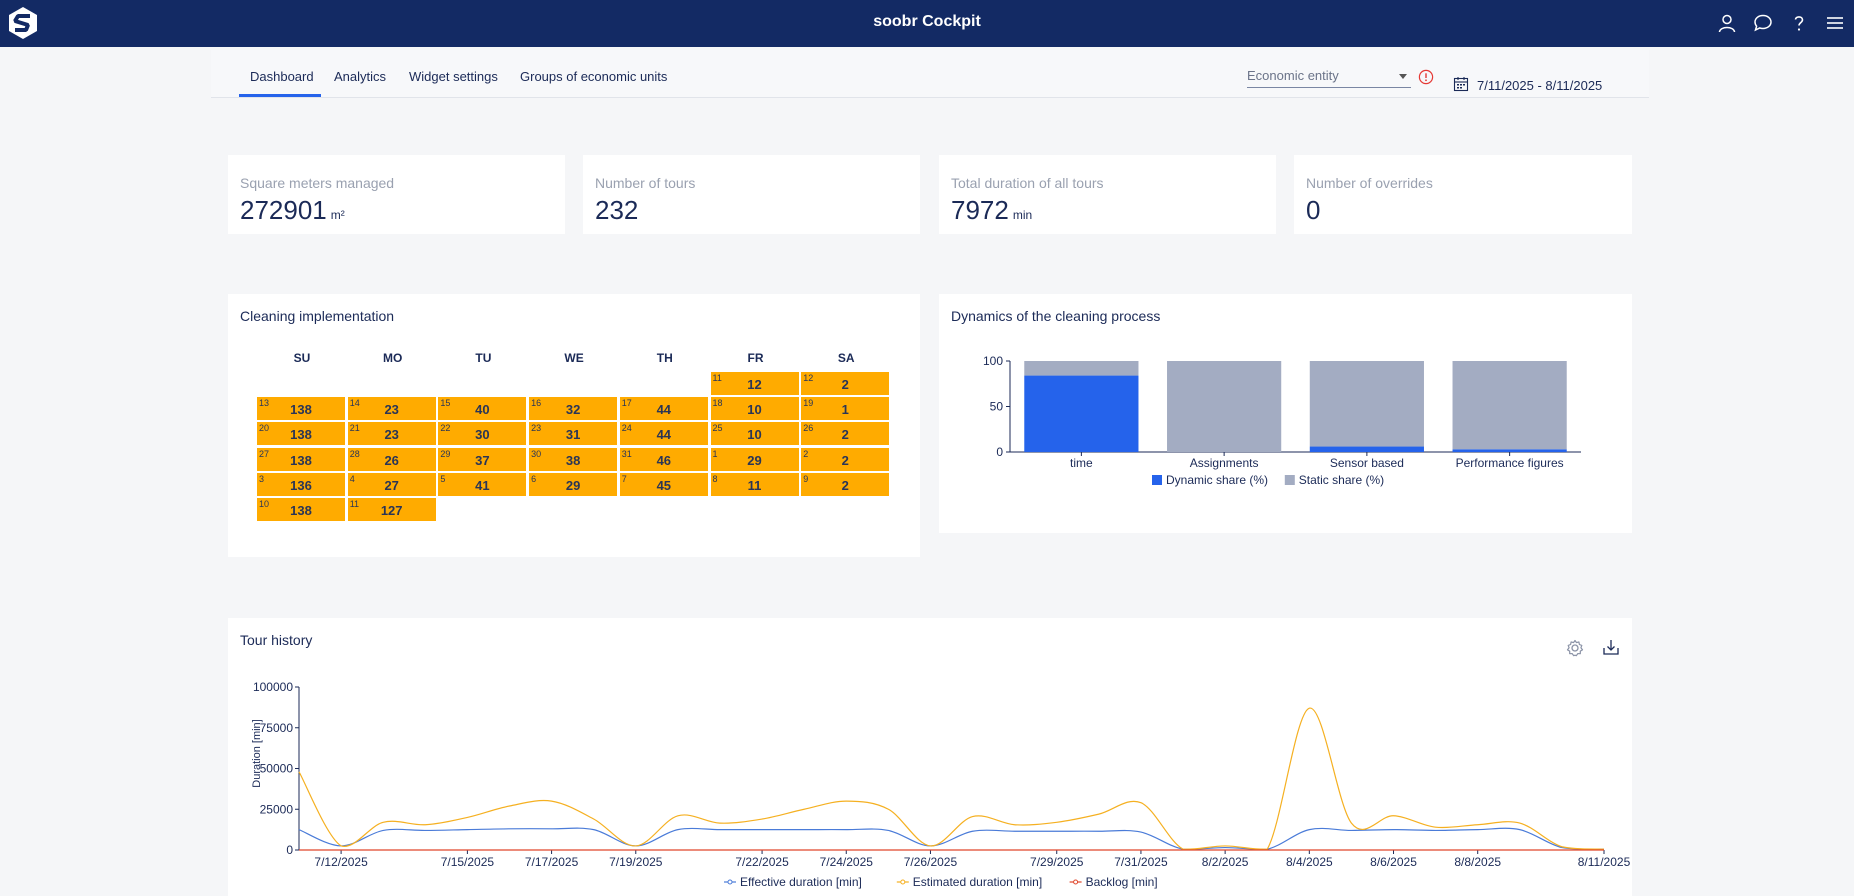  Describe the element at coordinates (536, 453) in the screenshot. I see `calendar-date: 30` at that location.